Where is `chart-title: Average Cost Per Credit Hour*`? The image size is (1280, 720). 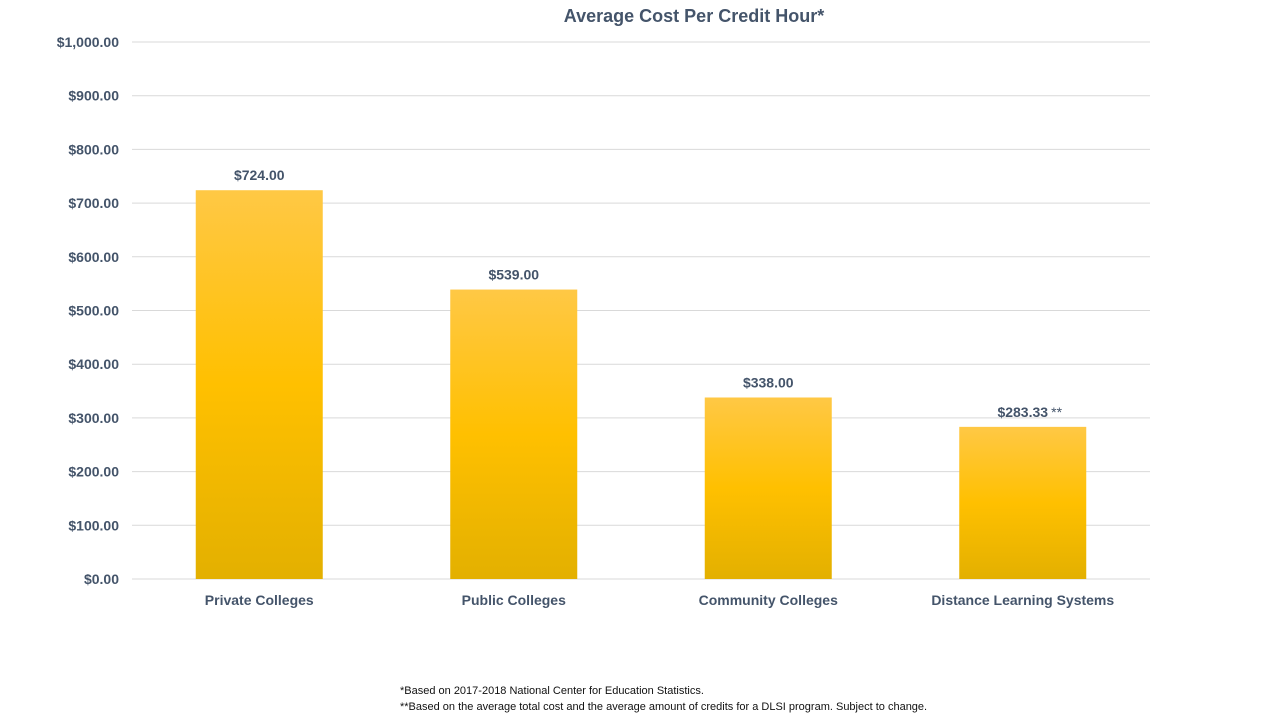 chart-title: Average Cost Per Credit Hour* is located at coordinates (694, 16).